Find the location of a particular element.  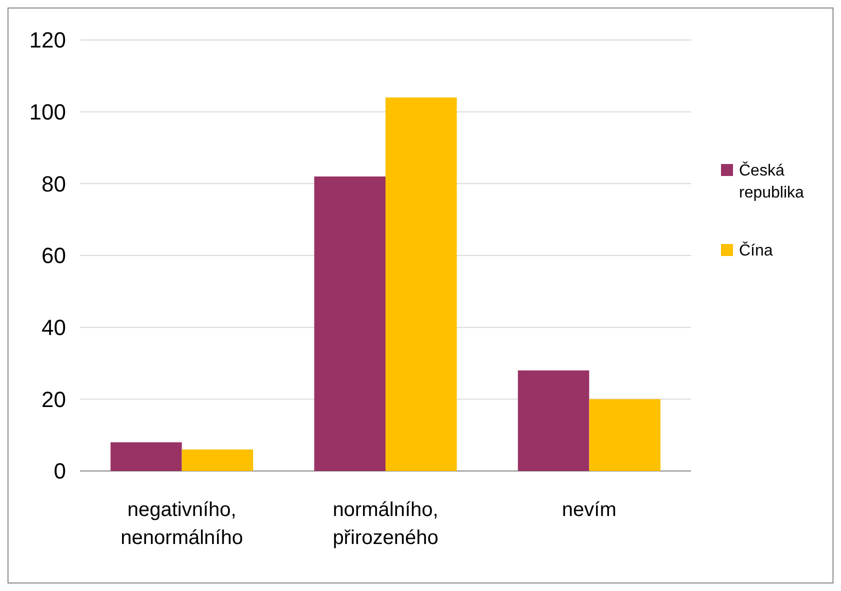

y-tick-label: 0 is located at coordinates (60, 471).